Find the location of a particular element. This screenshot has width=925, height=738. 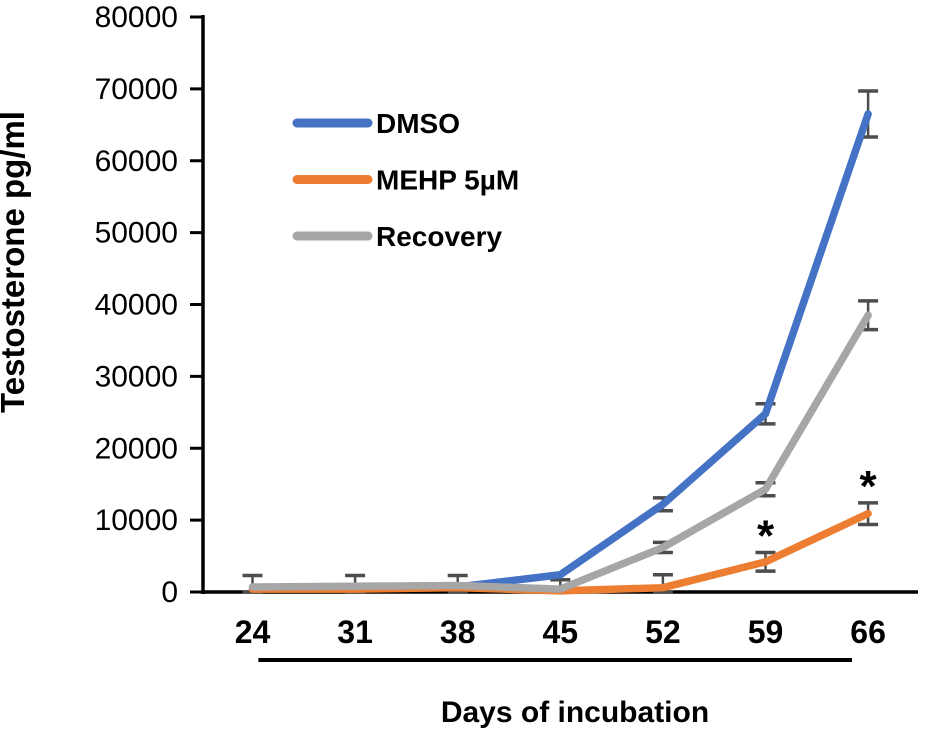

x-tick-label: 38 is located at coordinates (458, 632).